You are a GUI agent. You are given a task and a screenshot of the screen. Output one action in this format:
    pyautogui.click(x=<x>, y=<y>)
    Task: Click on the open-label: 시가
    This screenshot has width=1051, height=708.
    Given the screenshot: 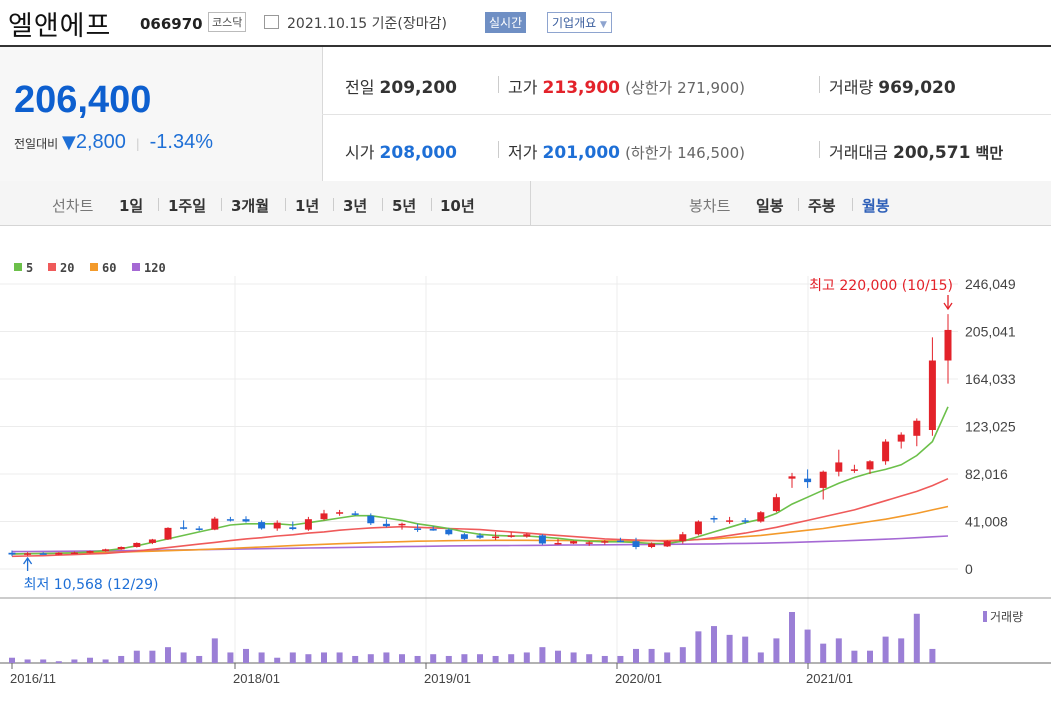 What is the action you would take?
    pyautogui.click(x=360, y=152)
    